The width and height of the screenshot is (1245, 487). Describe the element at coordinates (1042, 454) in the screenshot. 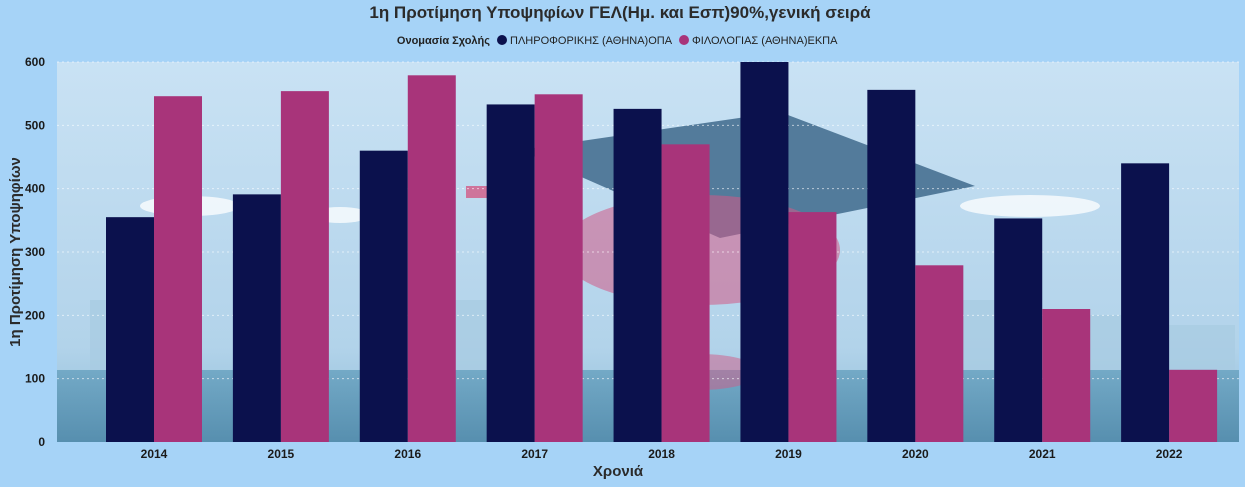

I see `x-tick-label: 2021` at that location.